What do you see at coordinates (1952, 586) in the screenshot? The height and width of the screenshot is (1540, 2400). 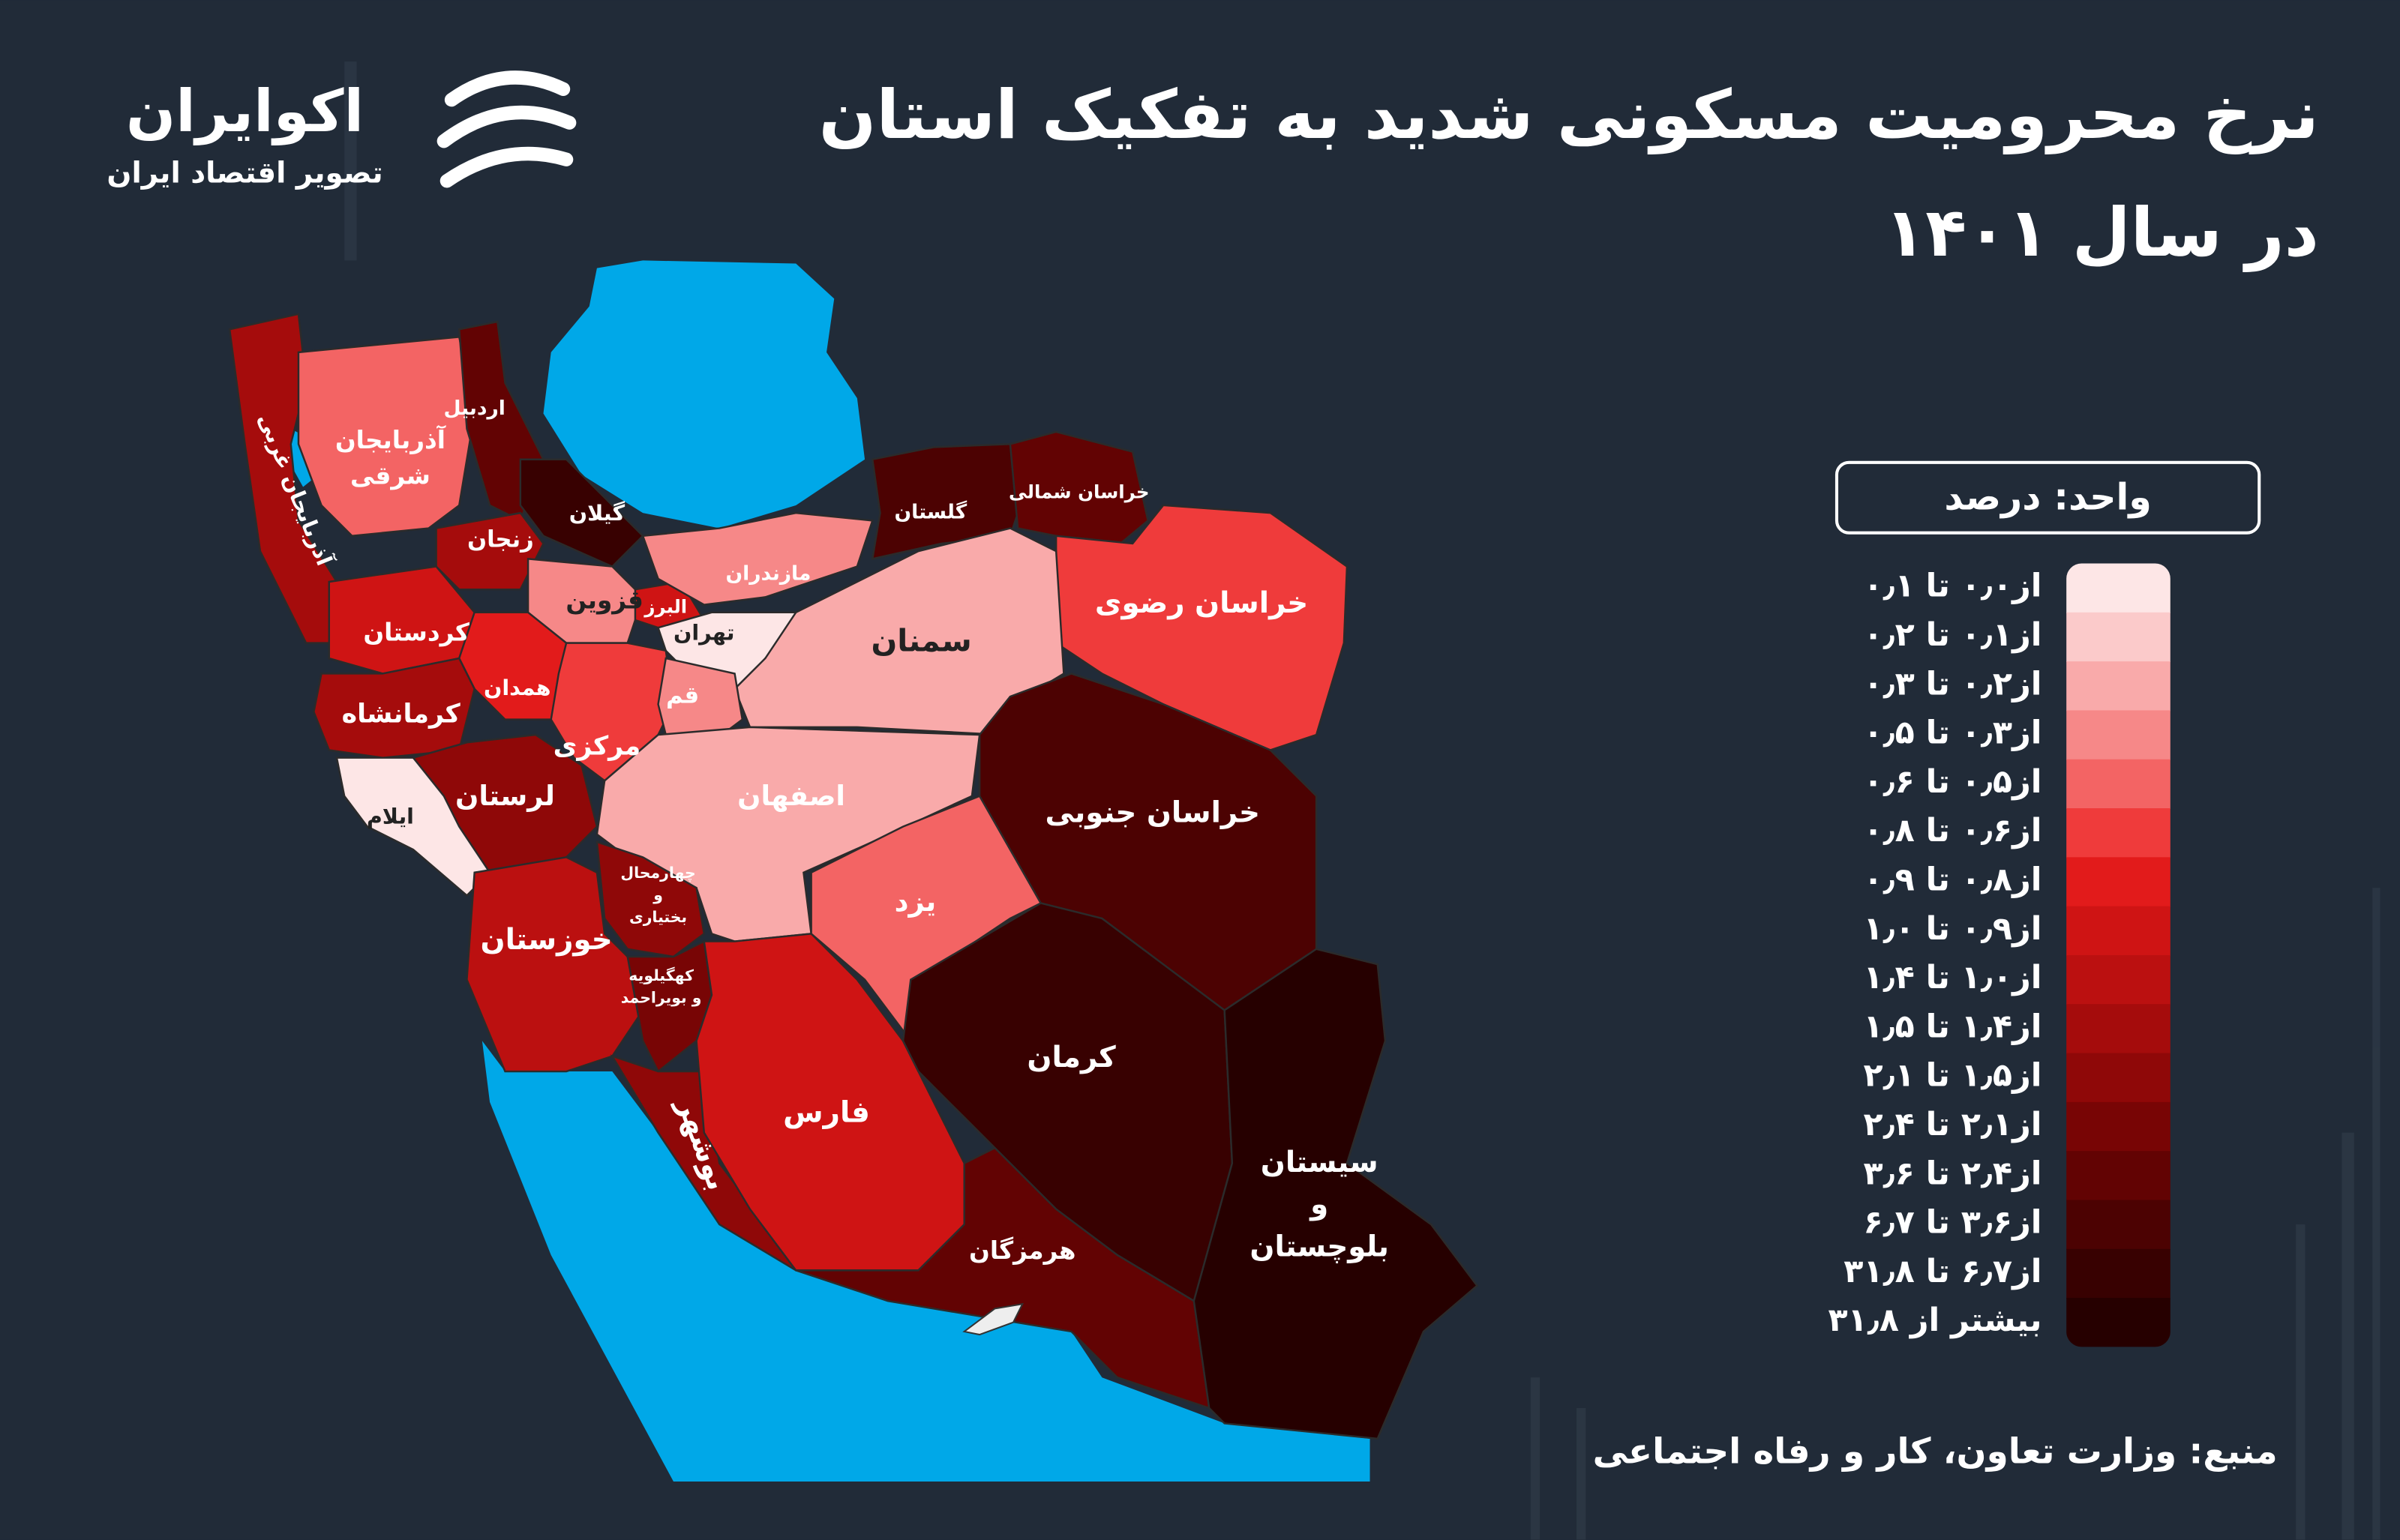 I see `legend-label: از۰٫۰ تا ۰٫۱` at bounding box center [1952, 586].